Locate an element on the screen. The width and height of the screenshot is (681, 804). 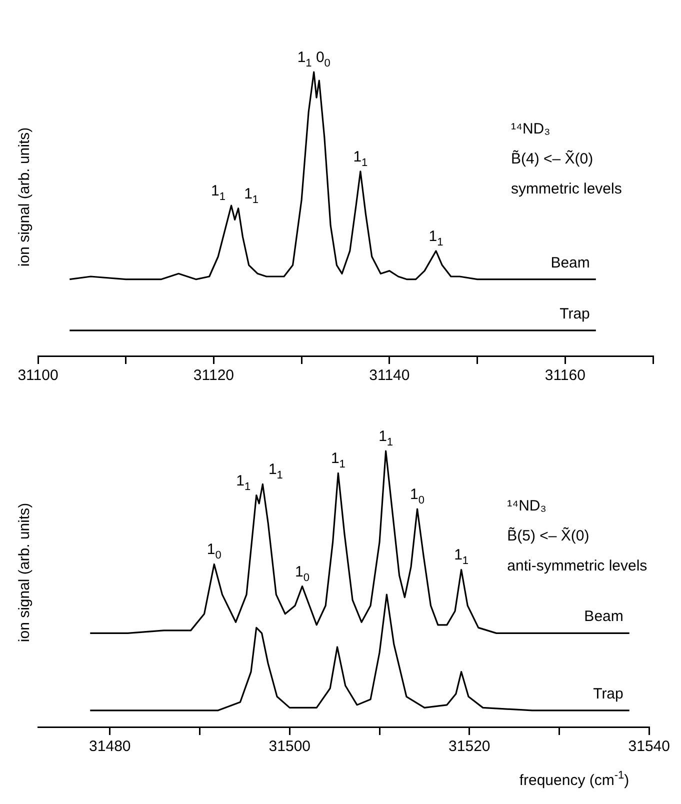
x-tick-label: 31520 is located at coordinates (469, 747).